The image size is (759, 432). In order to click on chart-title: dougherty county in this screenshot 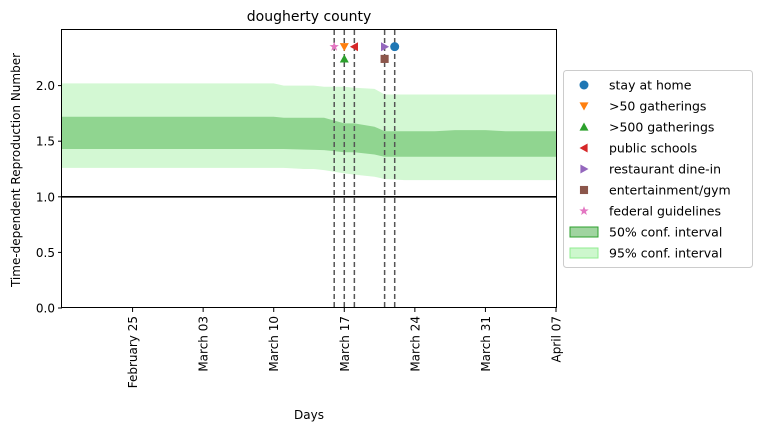, I will do `click(309, 17)`.